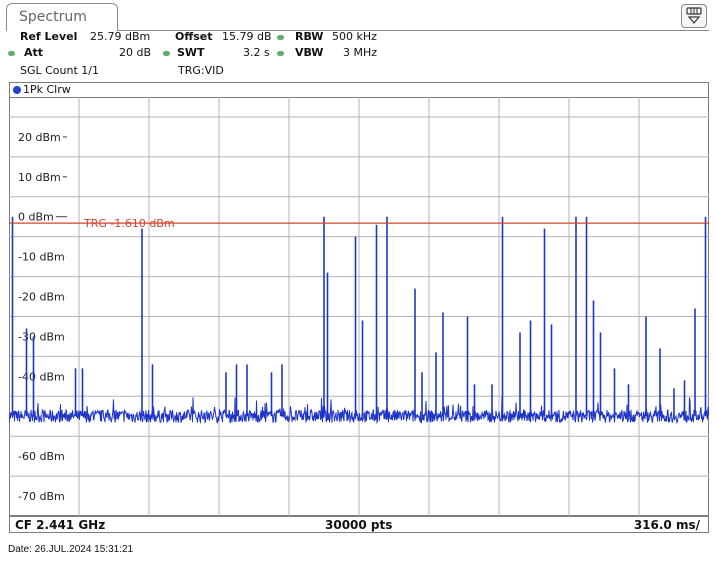 This screenshot has height=562, width=715. Describe the element at coordinates (47, 89) in the screenshot. I see `trace-label: 1Pk Clrw` at that location.